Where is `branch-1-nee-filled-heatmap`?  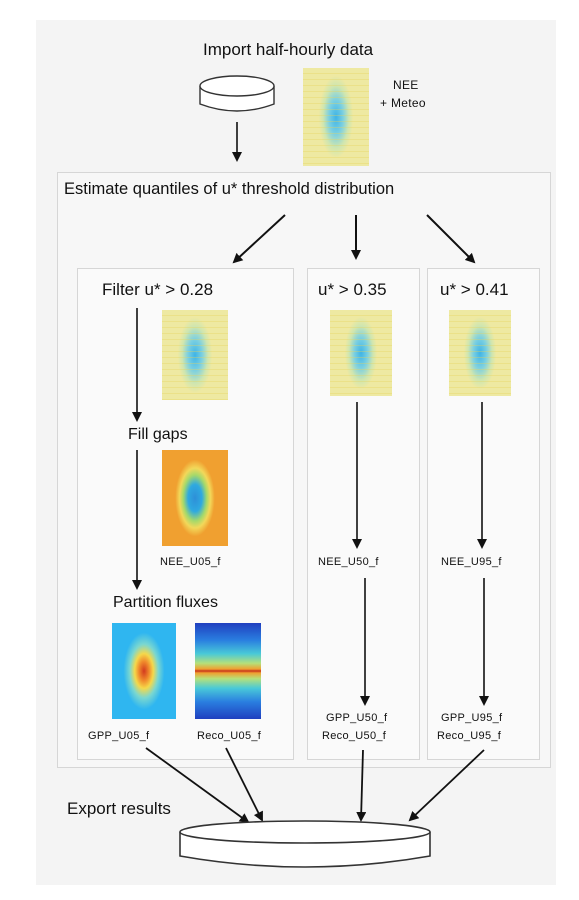 branch-1-nee-filled-heatmap is located at coordinates (195, 498).